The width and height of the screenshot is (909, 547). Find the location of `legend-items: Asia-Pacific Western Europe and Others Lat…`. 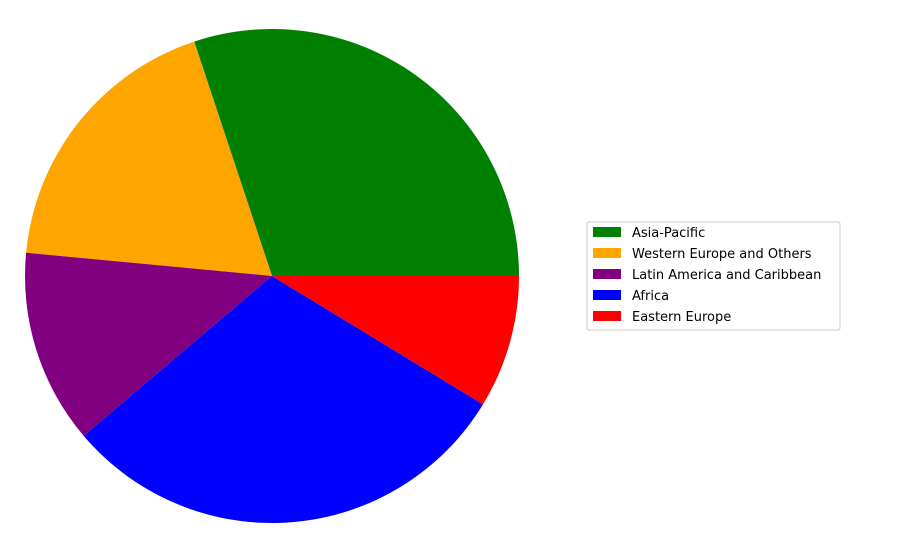

legend-items: Asia-Pacific Western Europe and Others Lat… is located at coordinates (707, 275).